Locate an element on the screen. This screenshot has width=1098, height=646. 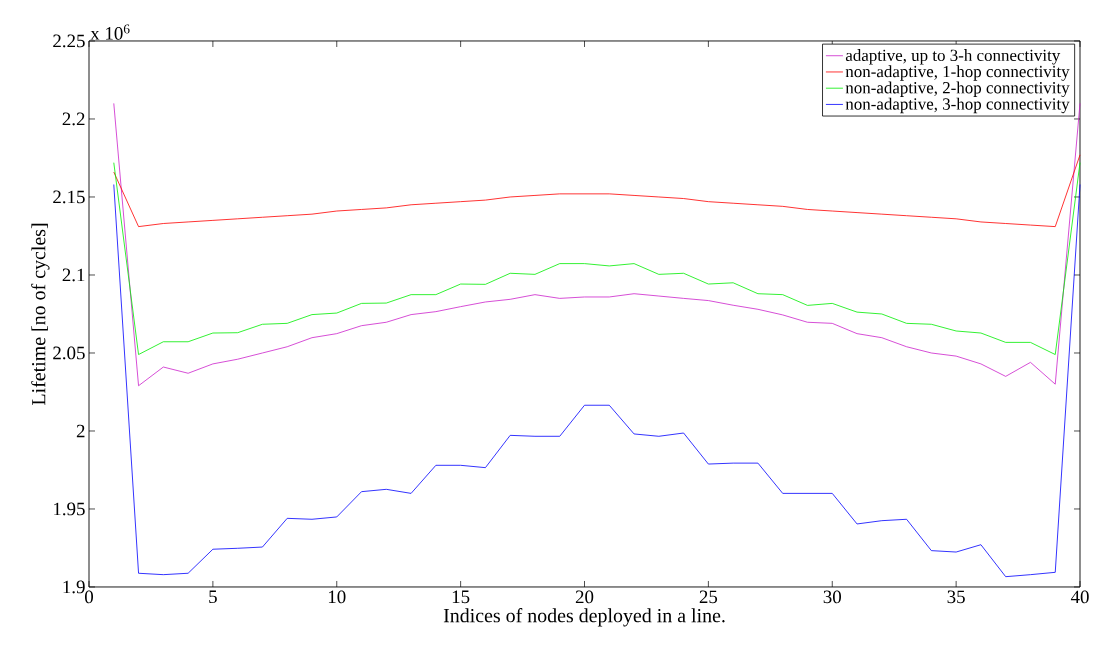
y-tick-label: 2 is located at coordinates (80, 431).